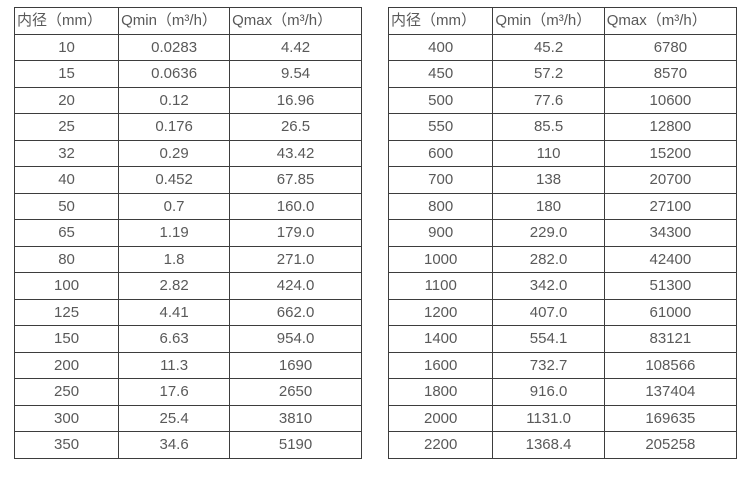 The image size is (750, 483). Describe the element at coordinates (174, 259) in the screenshot. I see `table-cell: 1.8` at that location.